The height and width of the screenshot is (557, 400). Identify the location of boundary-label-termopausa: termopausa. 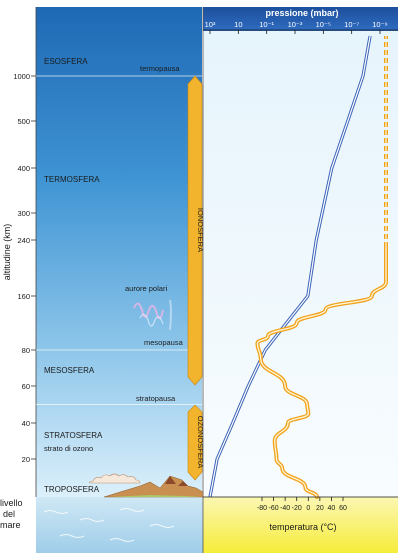
(160, 68).